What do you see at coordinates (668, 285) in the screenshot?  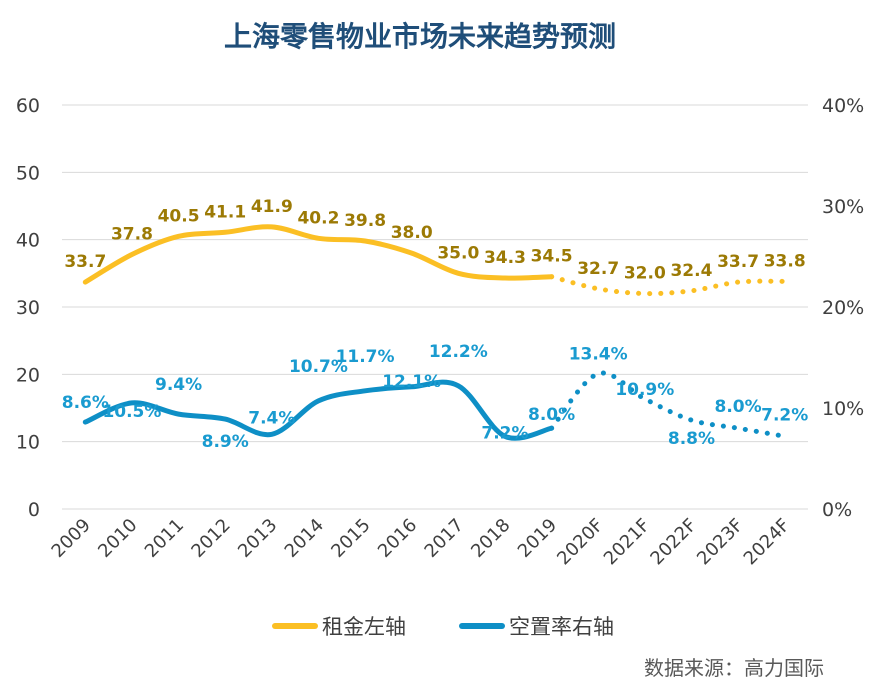 I see `series-line-forecast` at bounding box center [668, 285].